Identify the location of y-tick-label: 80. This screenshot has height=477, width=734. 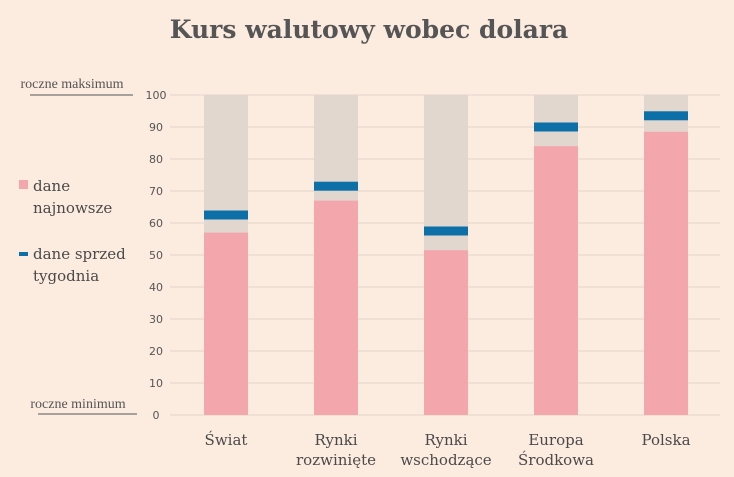
(156, 159).